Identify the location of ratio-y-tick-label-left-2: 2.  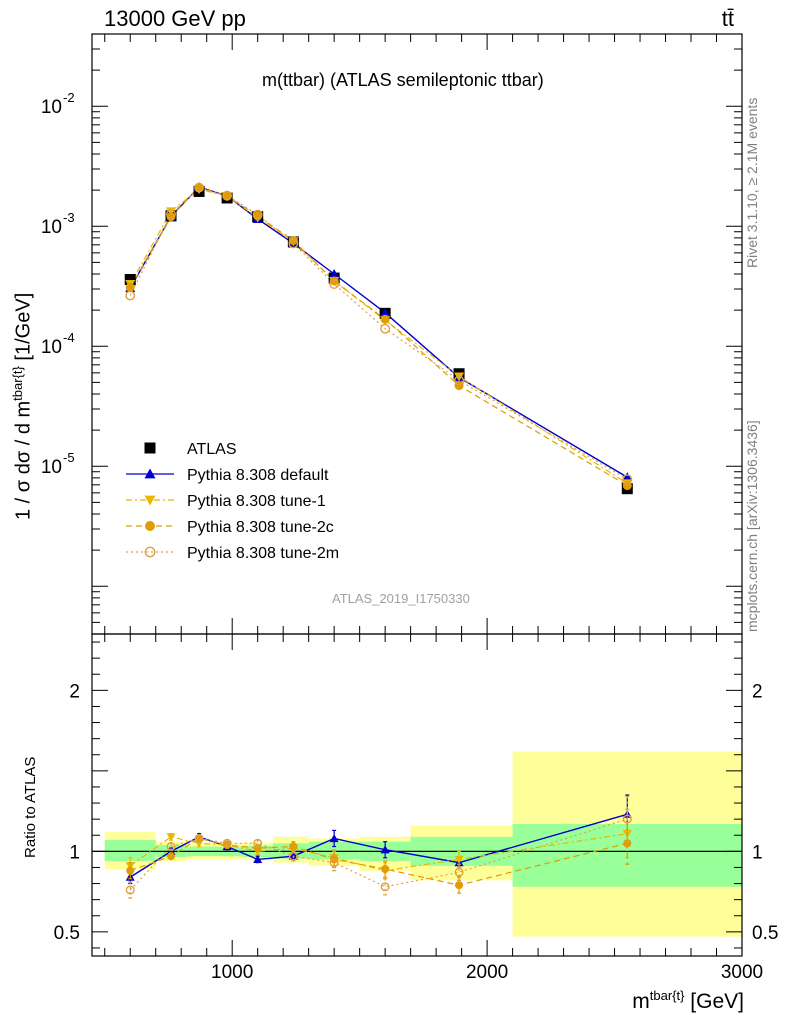
(74, 691).